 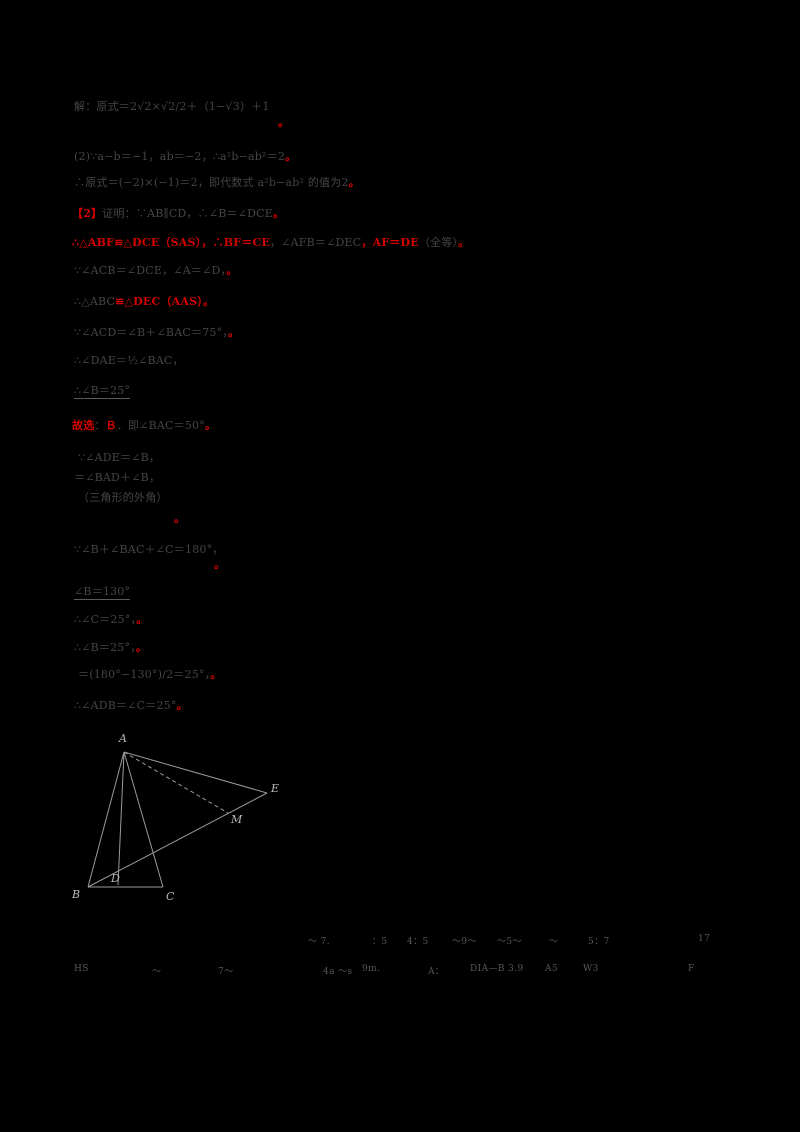 What do you see at coordinates (121, 818) in the screenshot?
I see `segment-AD` at bounding box center [121, 818].